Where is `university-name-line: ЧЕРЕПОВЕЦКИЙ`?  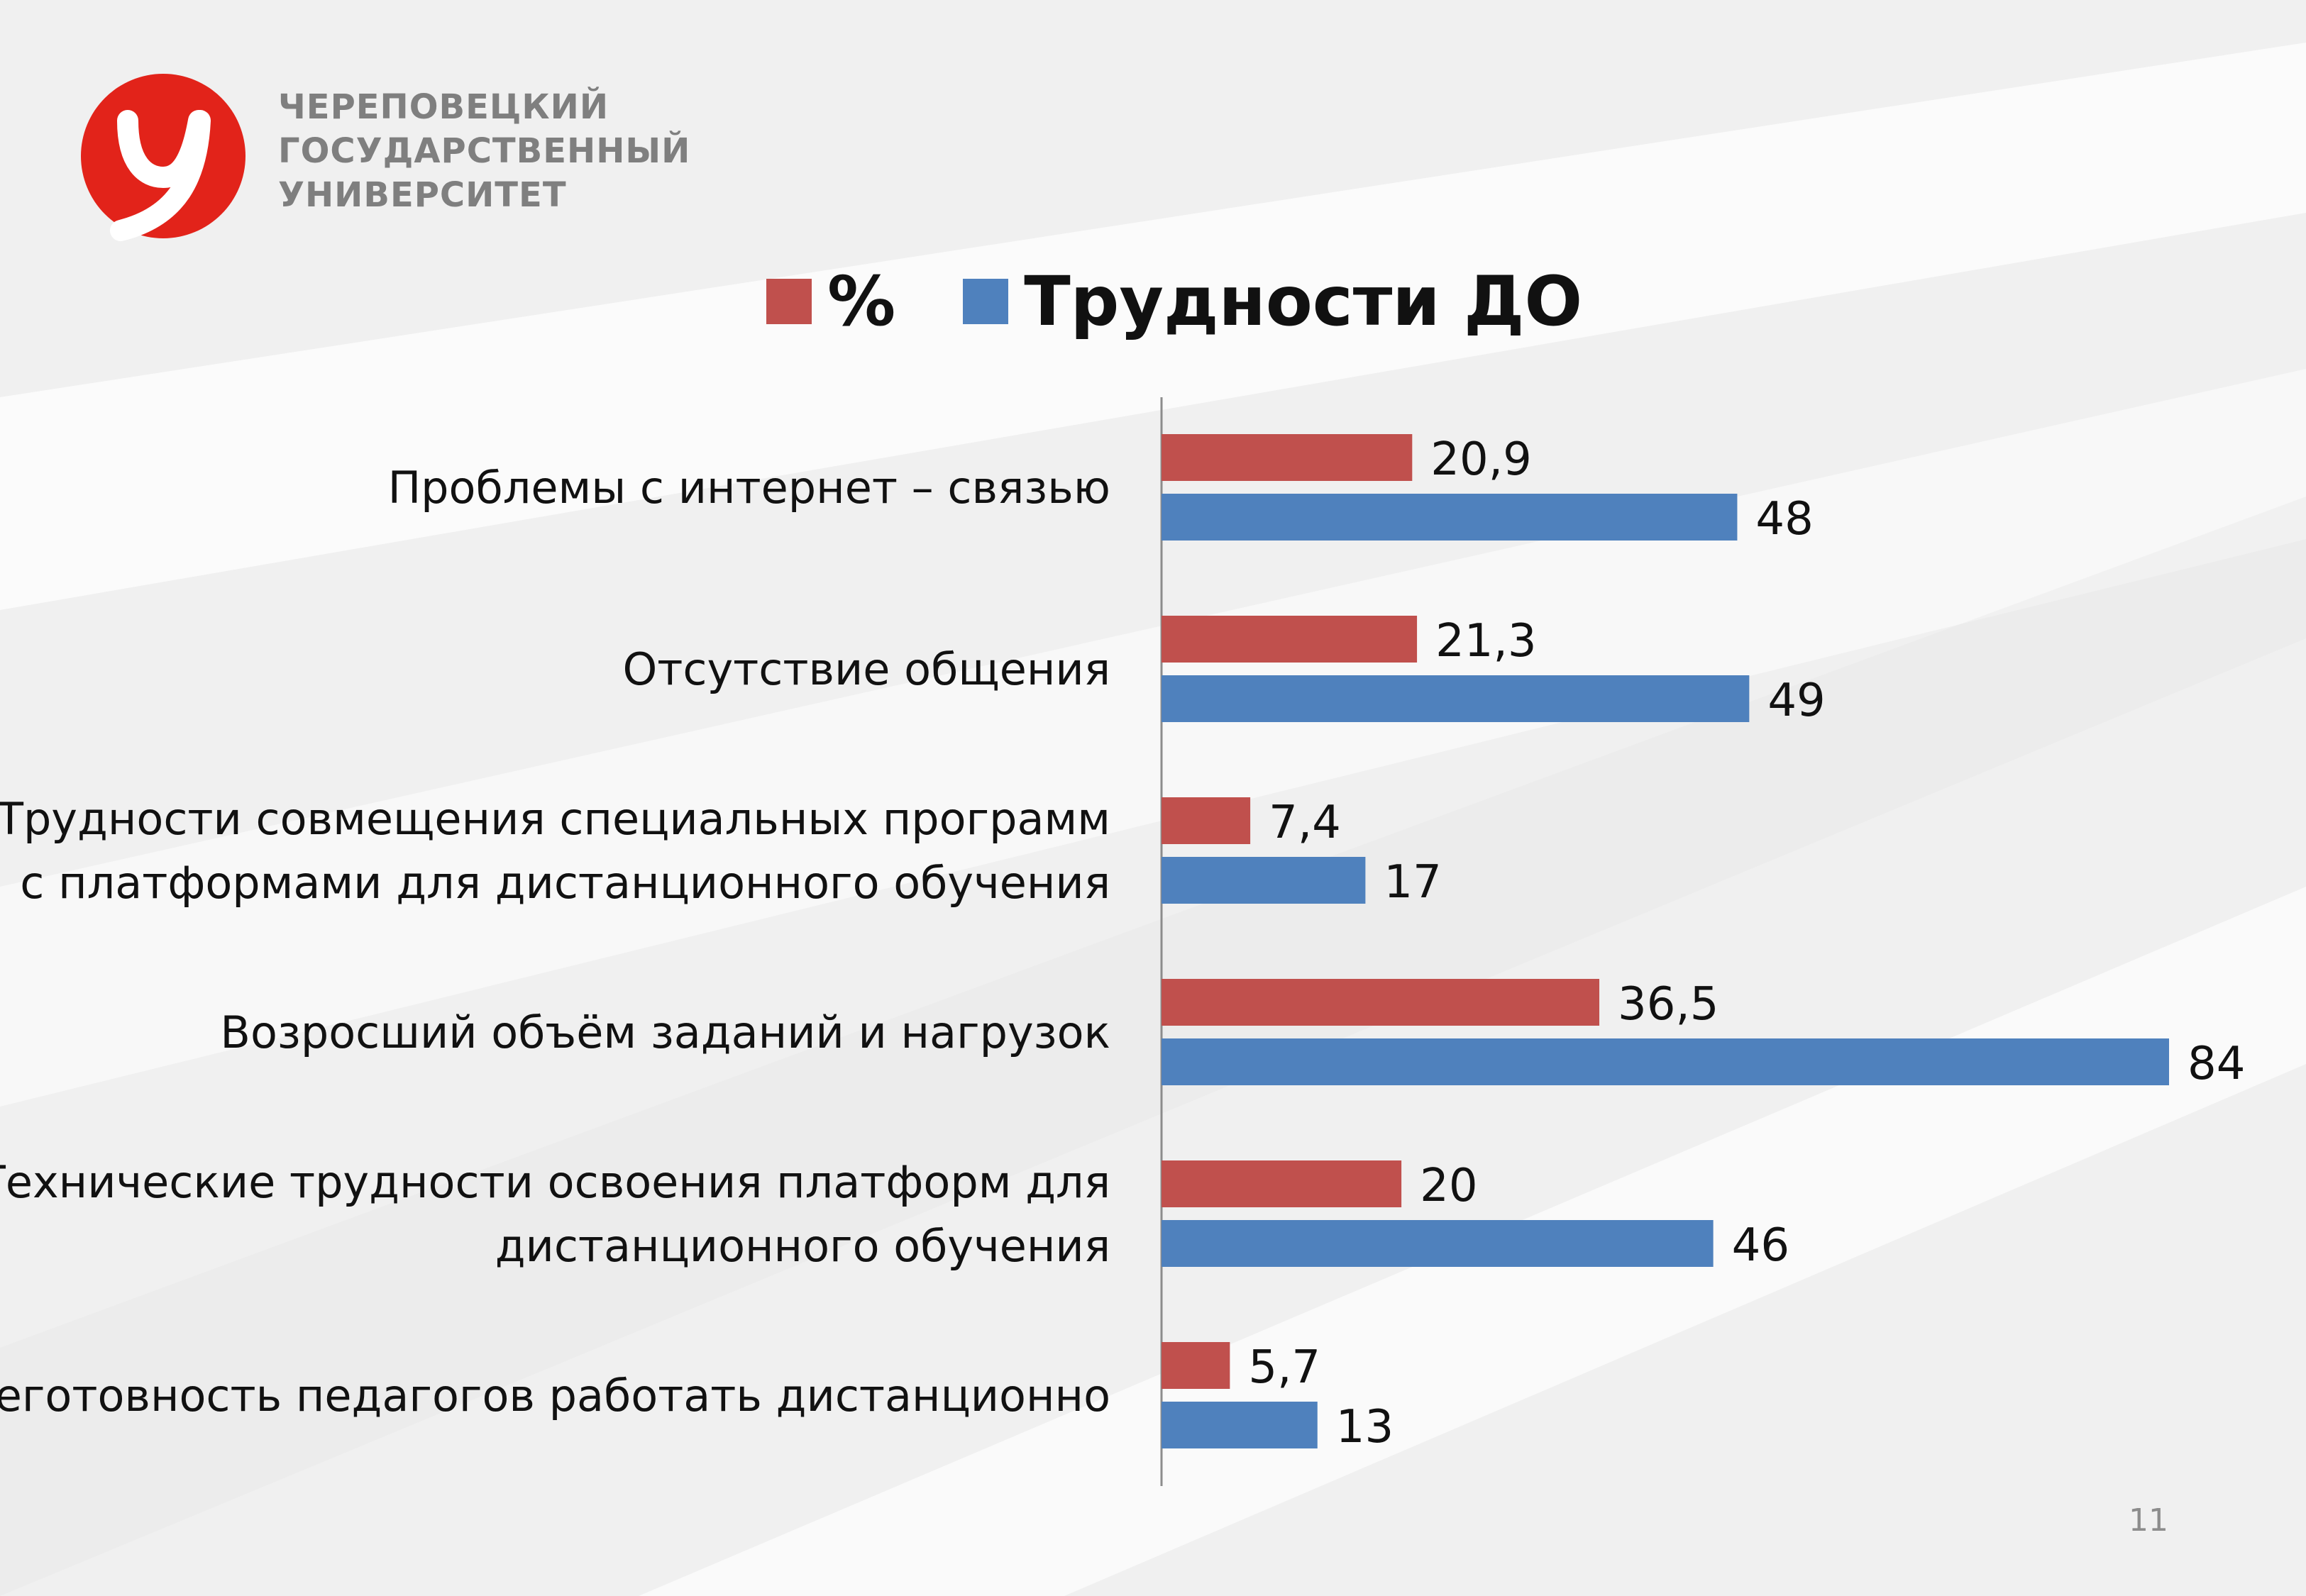
university-name-line: ЧЕРЕПОВЕЦКИЙ is located at coordinates (444, 107).